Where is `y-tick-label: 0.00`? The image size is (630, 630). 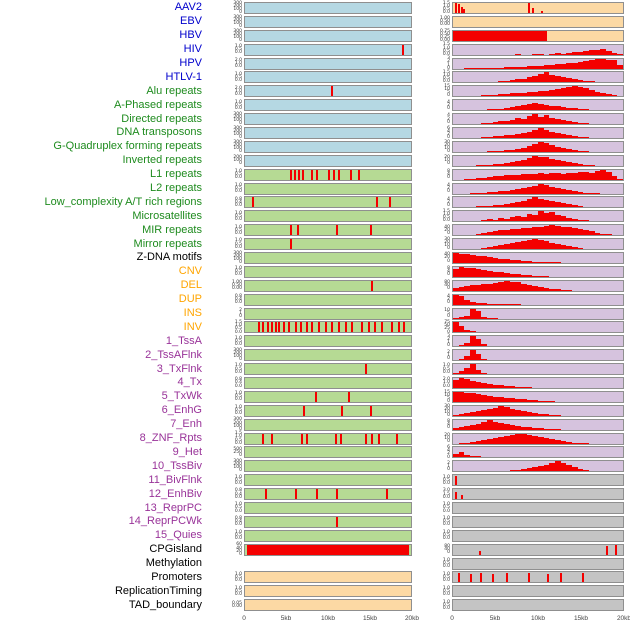 y-tick-label: 0.00 is located at coordinates (444, 25).